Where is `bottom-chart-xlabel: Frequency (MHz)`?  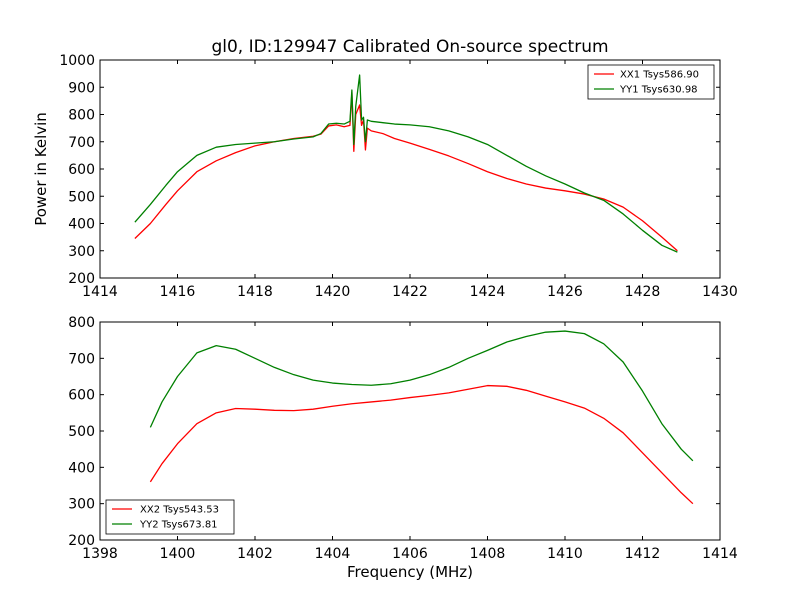 bottom-chart-xlabel: Frequency (MHz) is located at coordinates (410, 572).